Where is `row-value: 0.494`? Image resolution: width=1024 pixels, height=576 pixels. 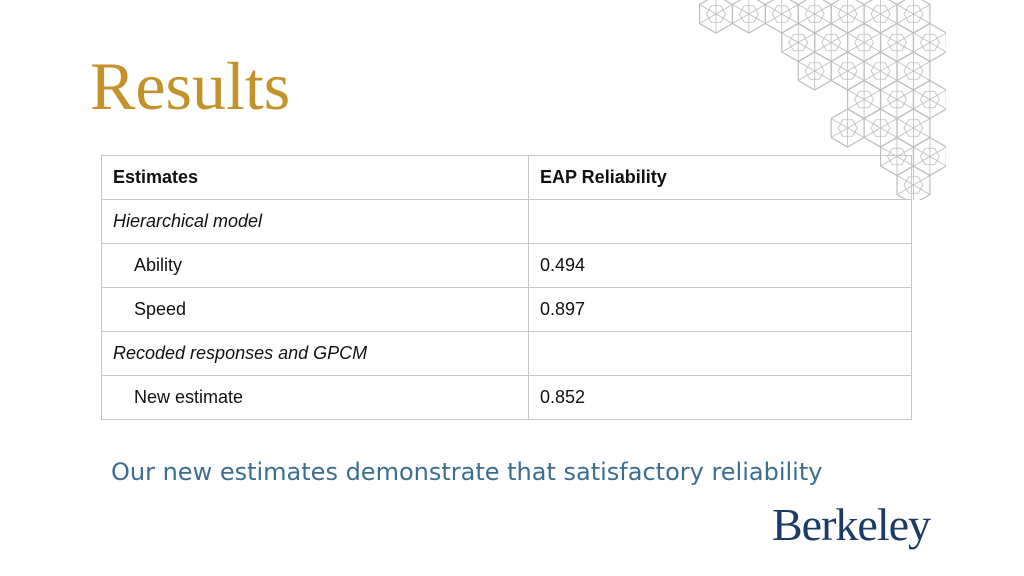
row-value: 0.494 is located at coordinates (720, 265).